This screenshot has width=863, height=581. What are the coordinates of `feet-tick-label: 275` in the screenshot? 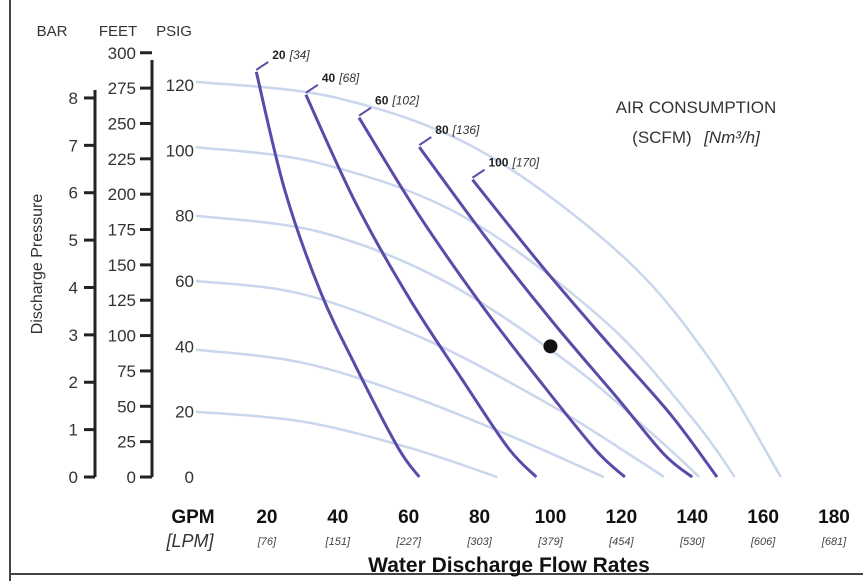 It's located at (122, 88).